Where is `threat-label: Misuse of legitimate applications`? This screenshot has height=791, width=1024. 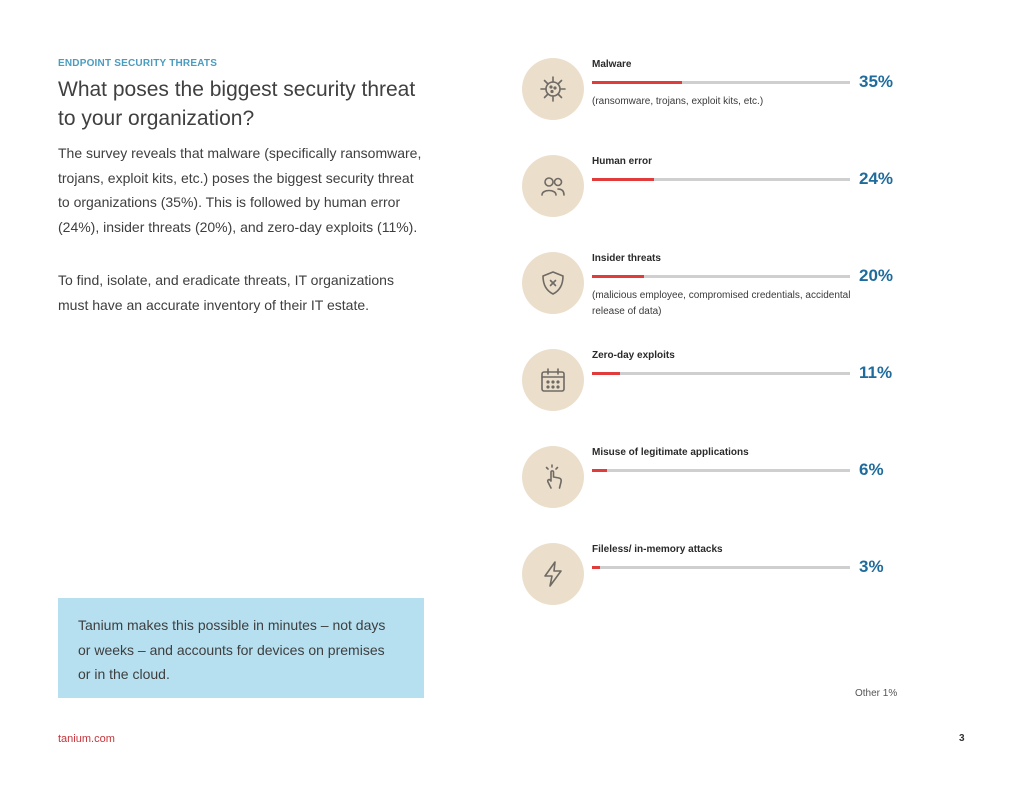
threat-label: Misuse of legitimate applications is located at coordinates (670, 452).